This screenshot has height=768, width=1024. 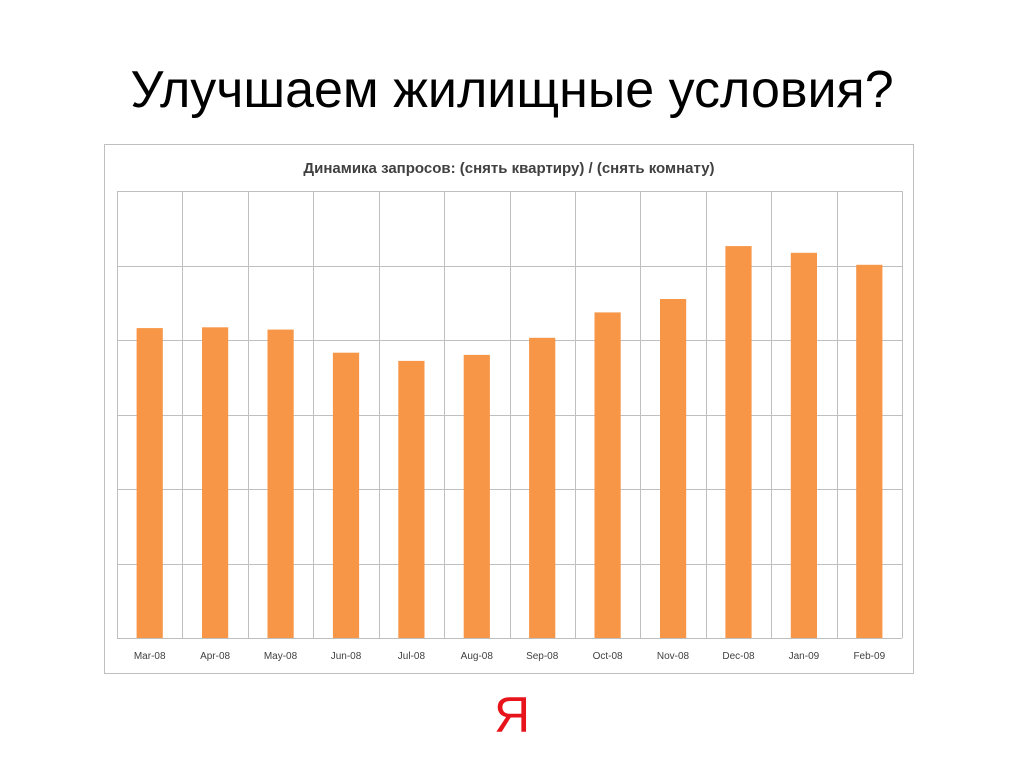 I want to click on x-tick-label: Oct-08, so click(x=608, y=656).